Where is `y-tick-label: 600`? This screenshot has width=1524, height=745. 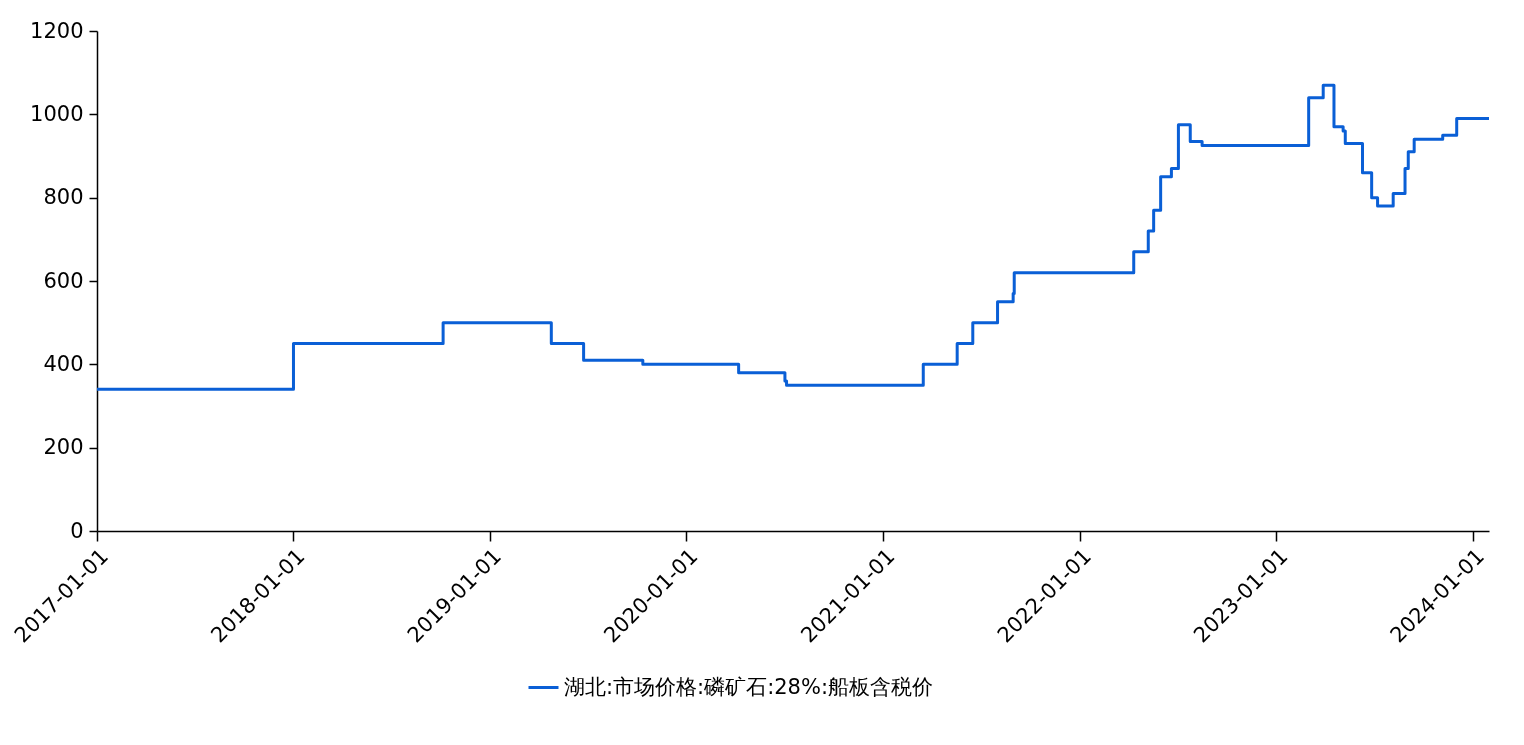 y-tick-label: 600 is located at coordinates (63, 280).